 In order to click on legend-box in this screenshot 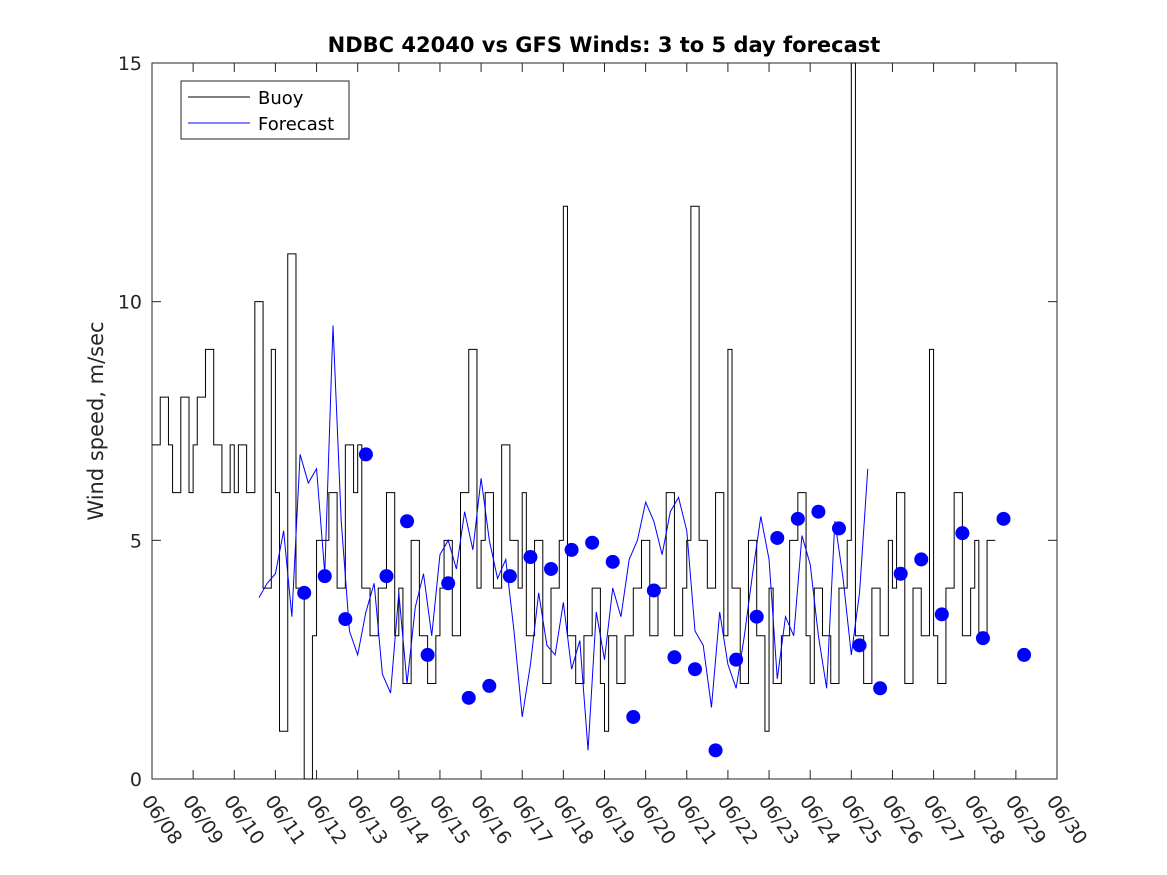, I will do `click(265, 110)`.